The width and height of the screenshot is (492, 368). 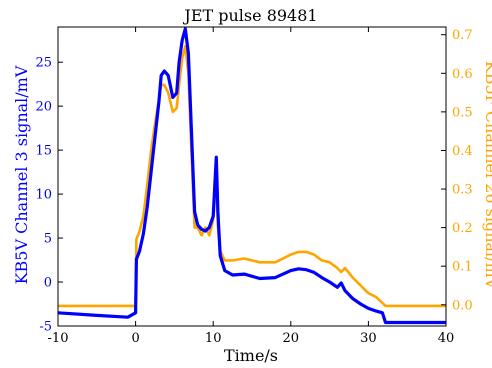 What do you see at coordinates (462, 35) in the screenshot?
I see `right-y-tick-label: 0.7` at bounding box center [462, 35].